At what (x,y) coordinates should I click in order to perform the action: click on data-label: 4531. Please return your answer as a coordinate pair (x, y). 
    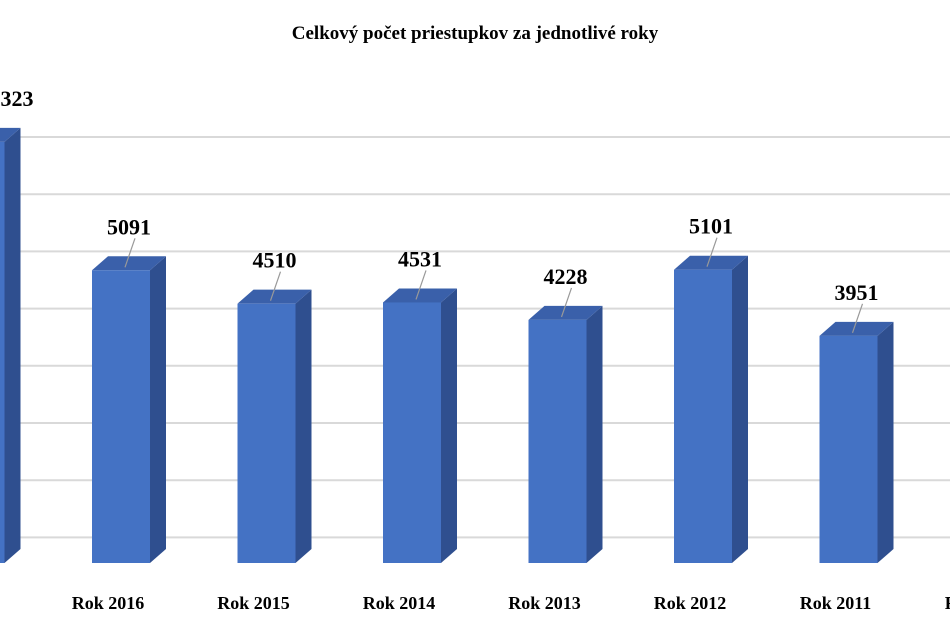
    Looking at the image, I should click on (420, 258).